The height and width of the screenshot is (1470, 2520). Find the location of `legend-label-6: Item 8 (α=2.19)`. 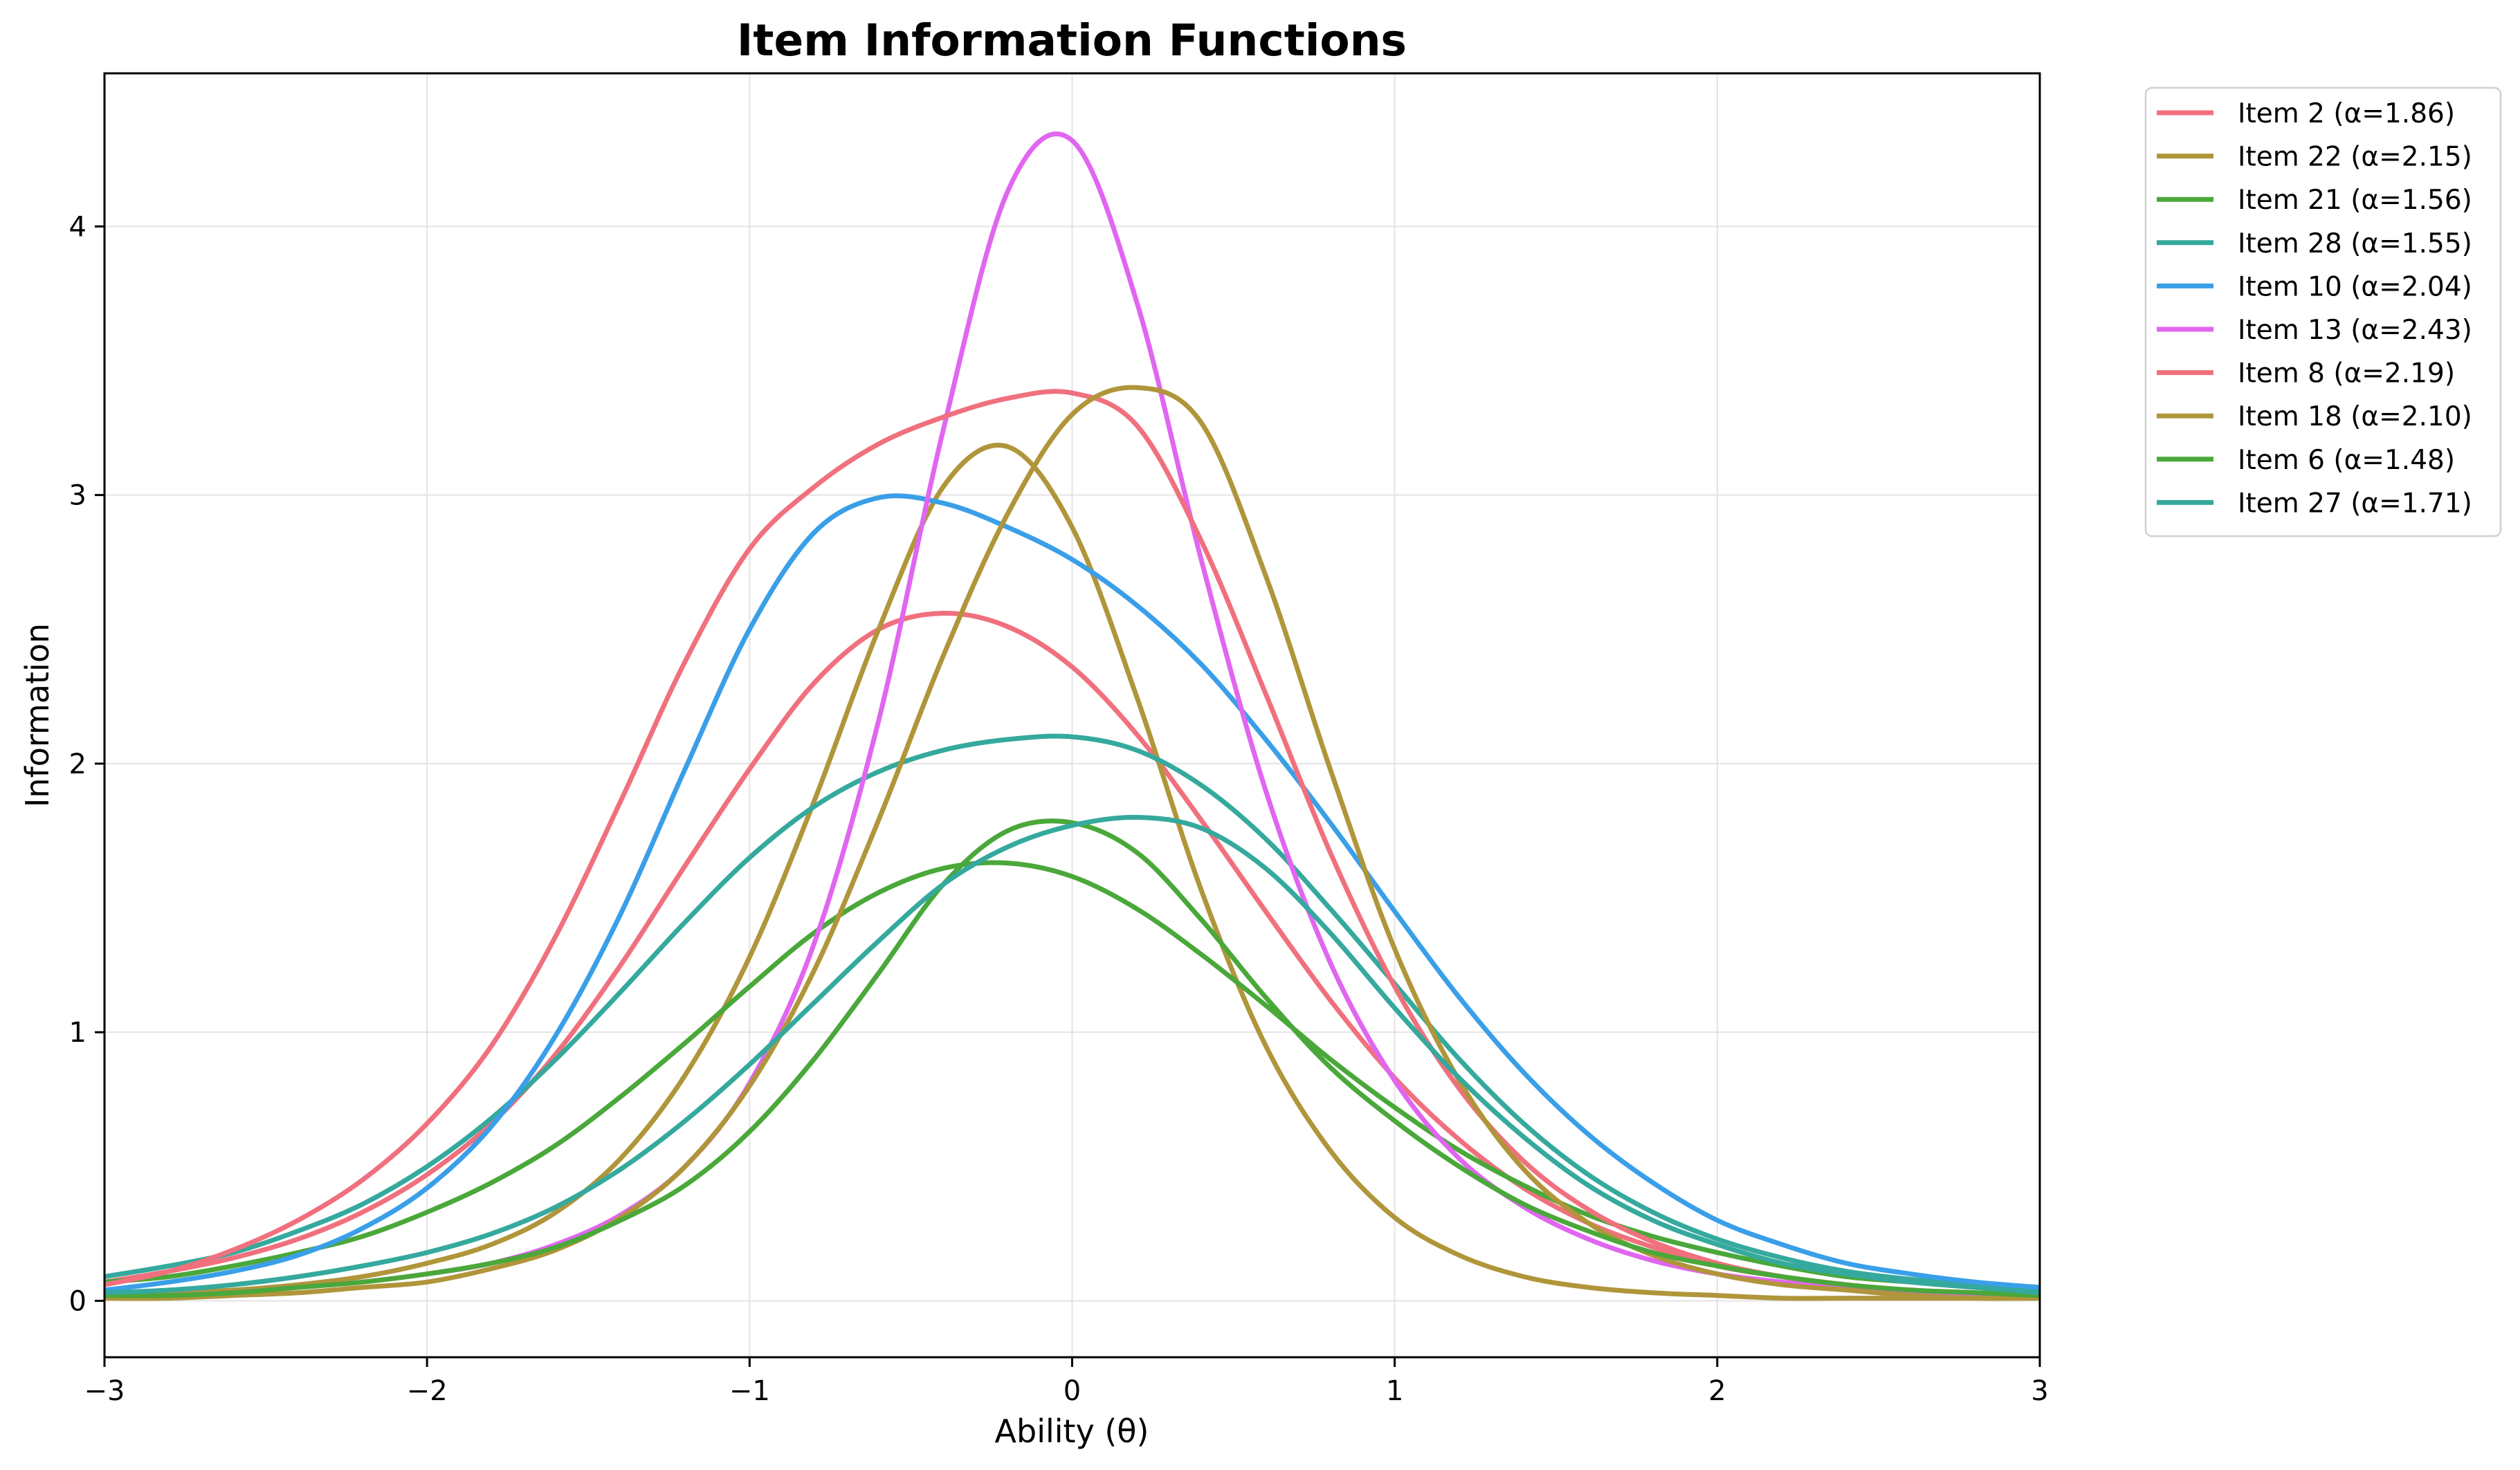

legend-label-6: Item 8 (α=2.19) is located at coordinates (2346, 373).